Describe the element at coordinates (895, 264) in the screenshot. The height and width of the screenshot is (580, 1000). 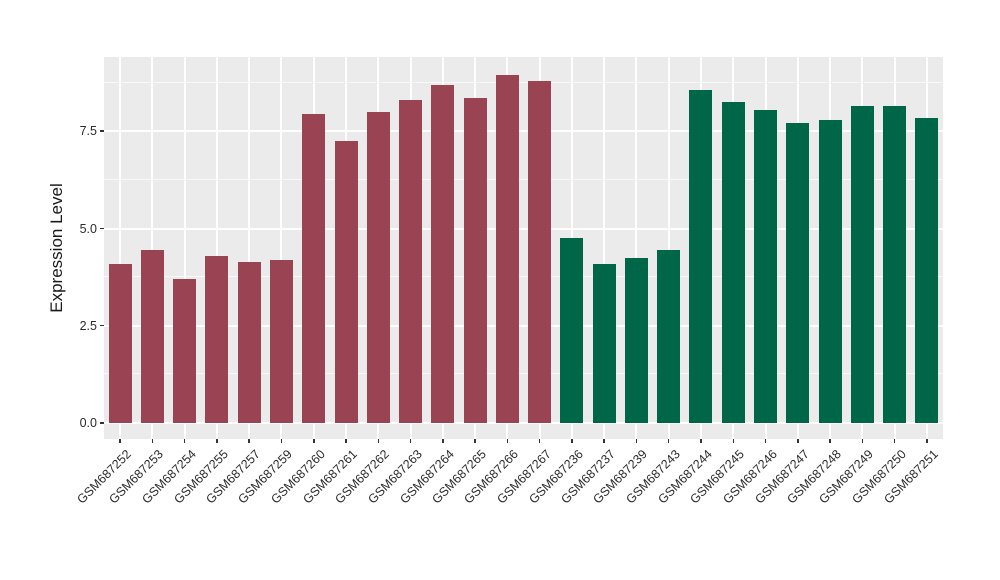
I see `bar-GSM687250` at that location.